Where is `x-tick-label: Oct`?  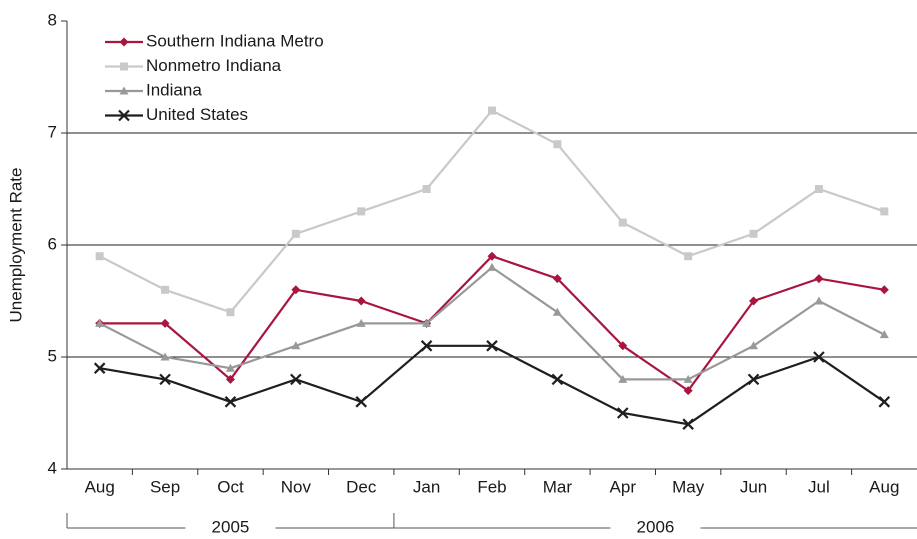
x-tick-label: Oct is located at coordinates (230, 486).